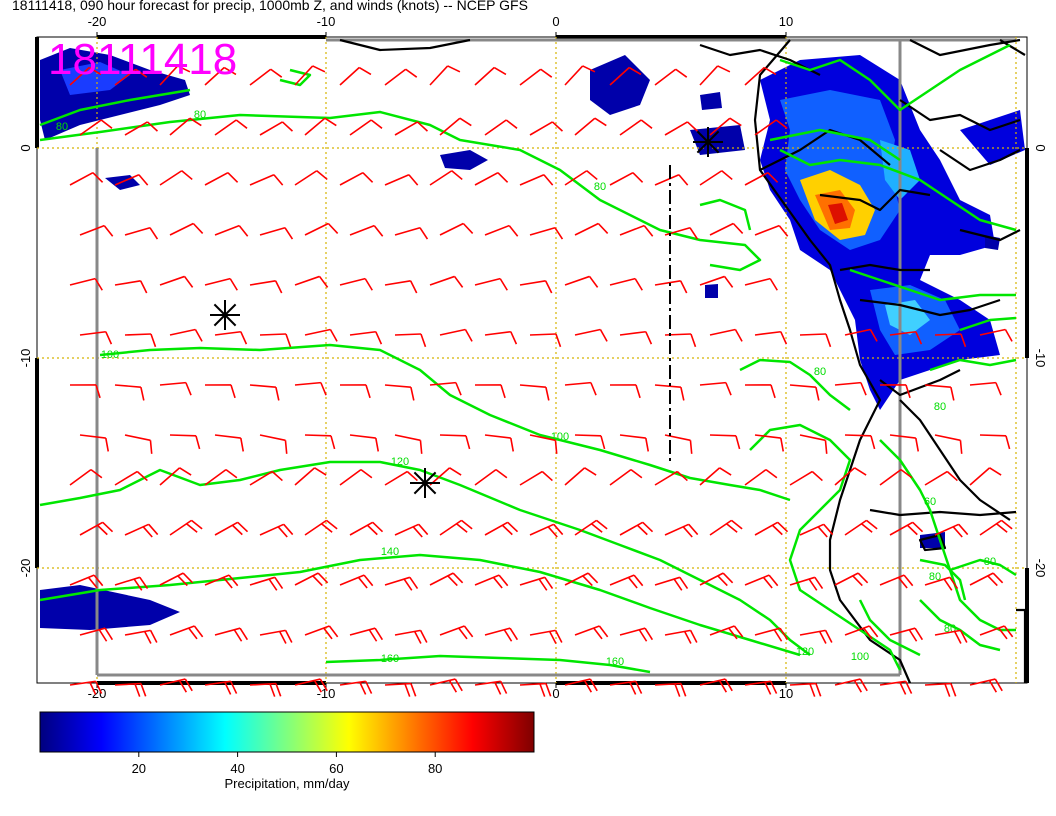 The height and width of the screenshot is (816, 1056). Describe the element at coordinates (615, 662) in the screenshot. I see `contour-label: 160` at that location.